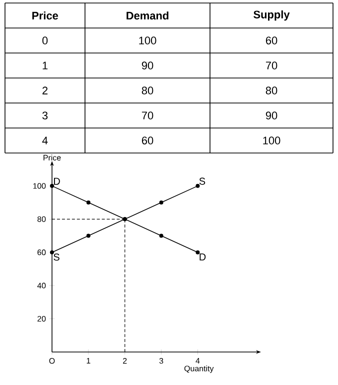  I want to click on y-tick-label: 3, so click(45, 116).